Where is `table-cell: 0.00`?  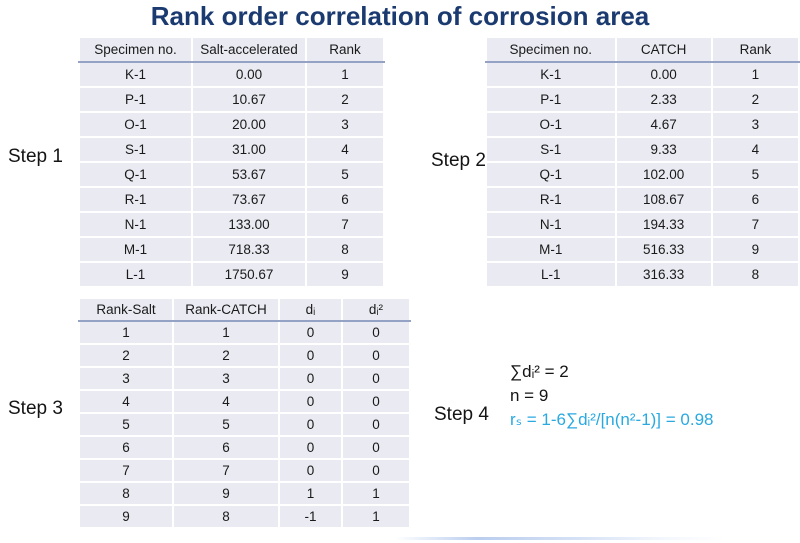
table-cell: 0.00 is located at coordinates (249, 74).